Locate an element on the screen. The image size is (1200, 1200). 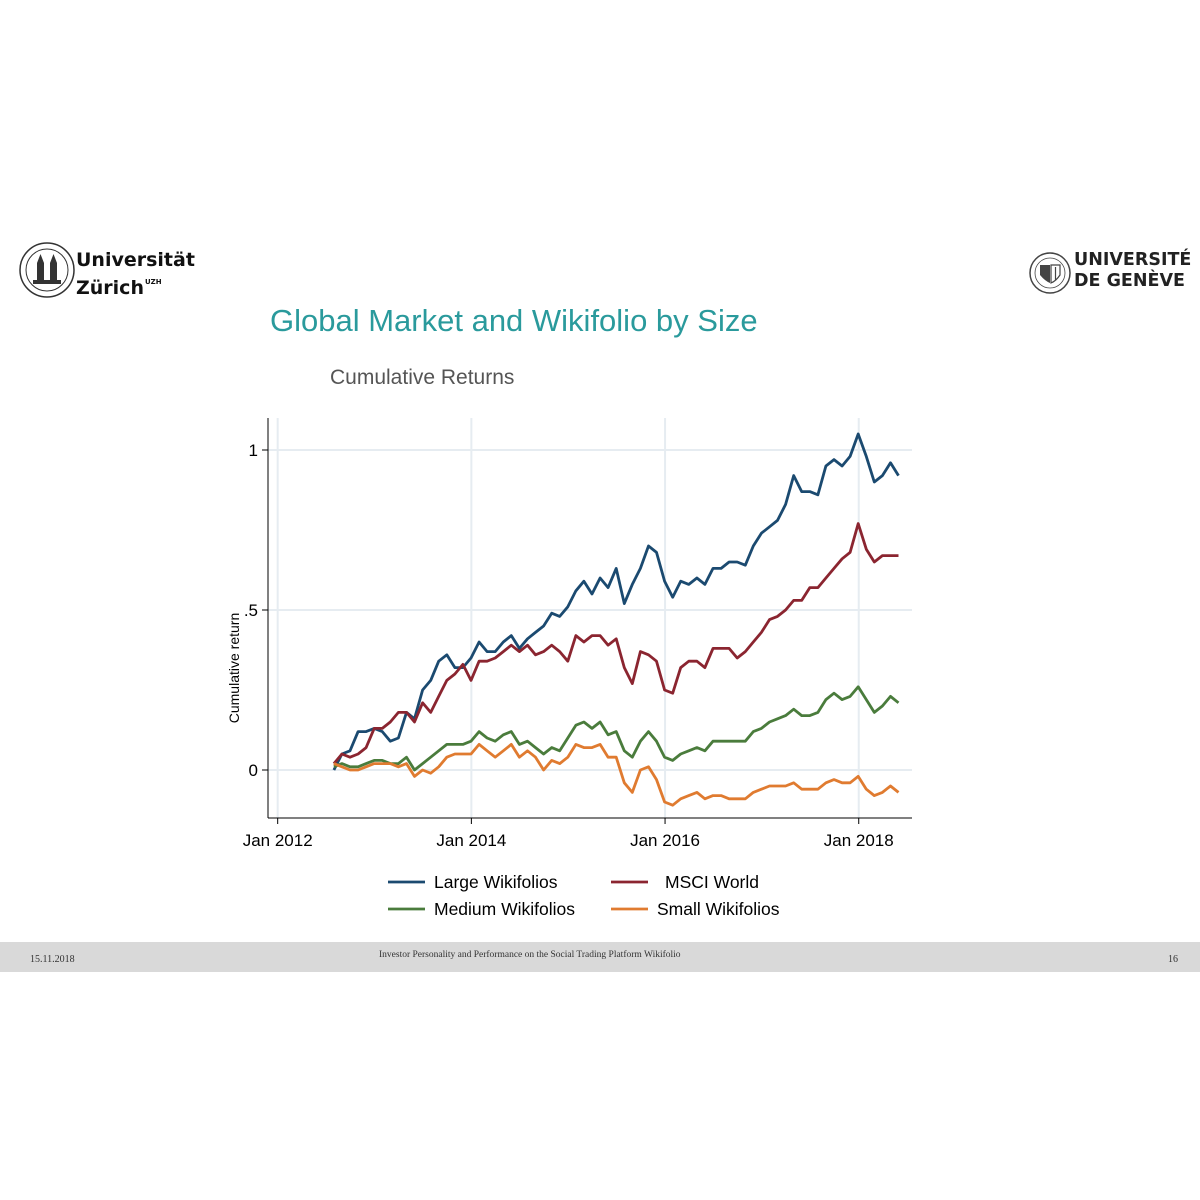
x-tick-label: Jan 2018 is located at coordinates (859, 840).